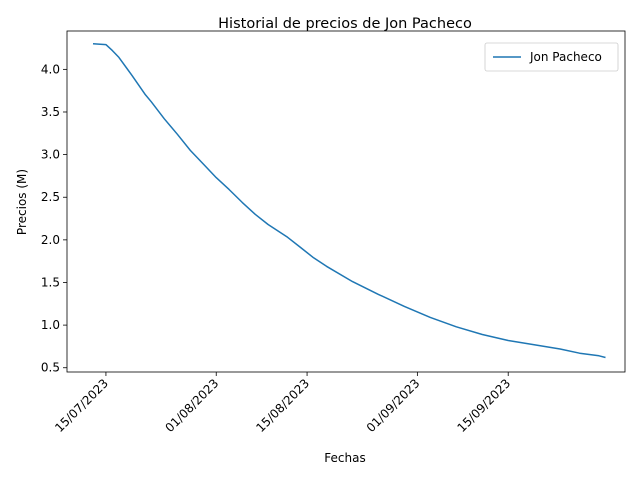 This screenshot has height=485, width=640. I want to click on y-axis: 0.5 1.0 1.5 2.0 2.5 3.0 3.5 4.0, so click(54, 218).